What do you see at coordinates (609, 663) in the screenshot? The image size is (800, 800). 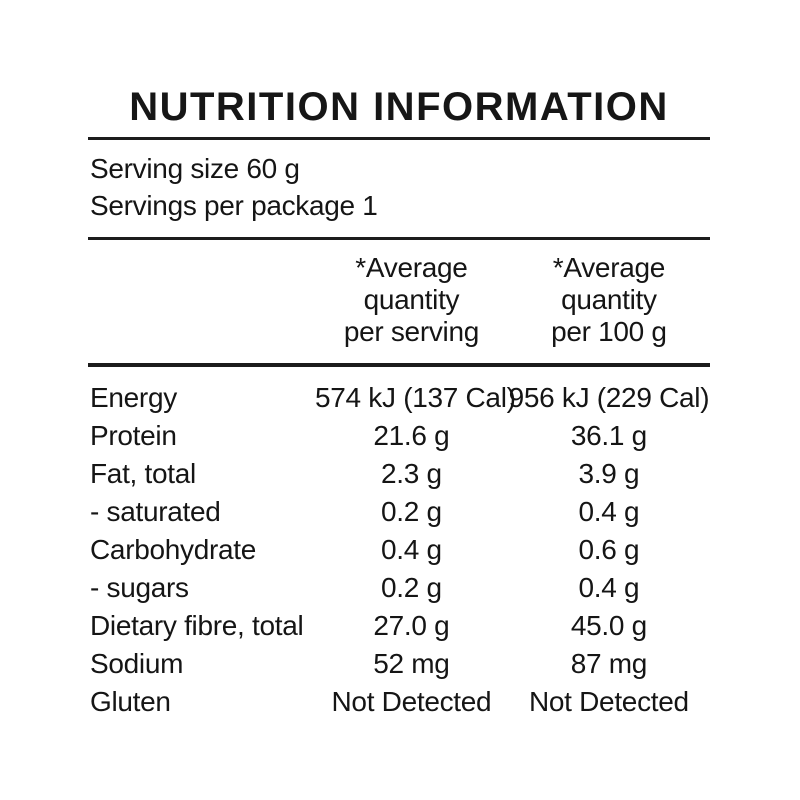 I see `nutrient-value-per-100g: 87 mg` at bounding box center [609, 663].